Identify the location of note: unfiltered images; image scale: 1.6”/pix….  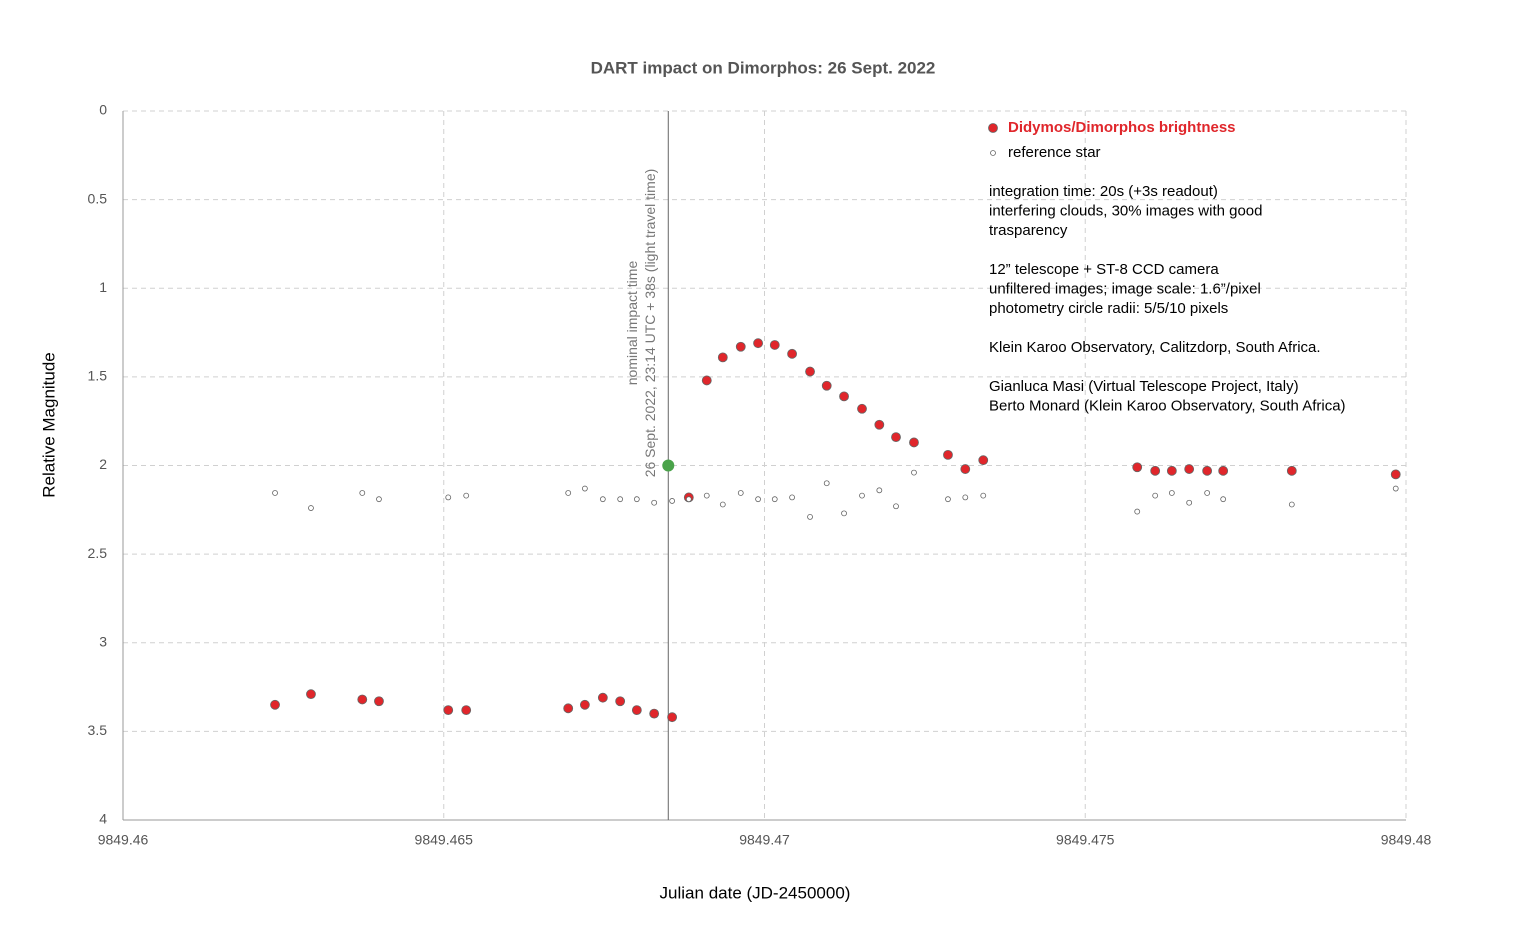
(1125, 288).